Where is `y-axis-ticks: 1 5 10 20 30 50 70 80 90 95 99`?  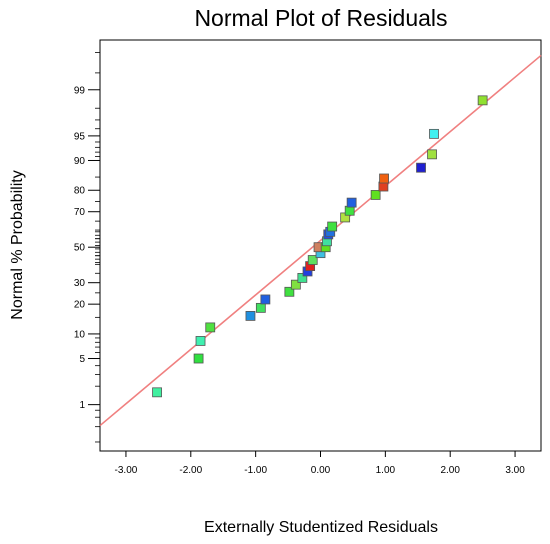 y-axis-ticks: 1 5 10 20 30 50 70 80 90 95 99 is located at coordinates (87, 247).